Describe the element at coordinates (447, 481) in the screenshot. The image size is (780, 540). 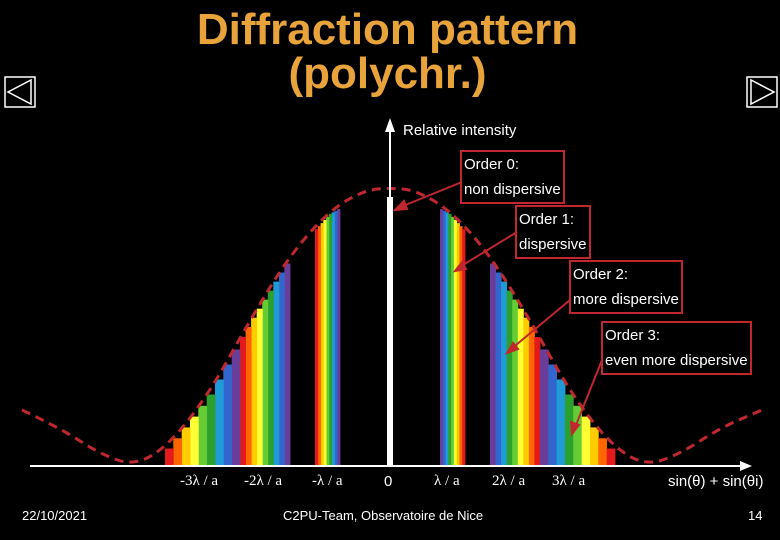
I see `x-tick-plus-1: λ / a` at that location.